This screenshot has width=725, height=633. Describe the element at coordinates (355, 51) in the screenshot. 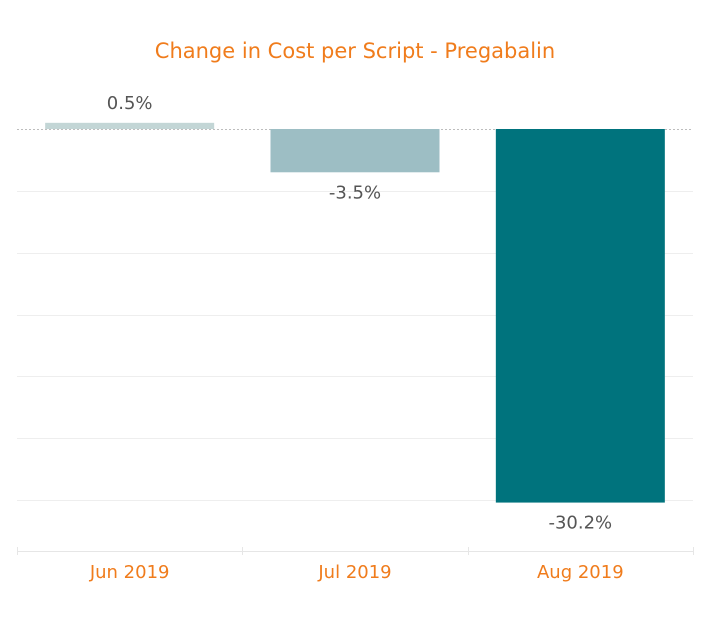

I see `chart-title: Change in Cost per Script - Pregabalin` at that location.